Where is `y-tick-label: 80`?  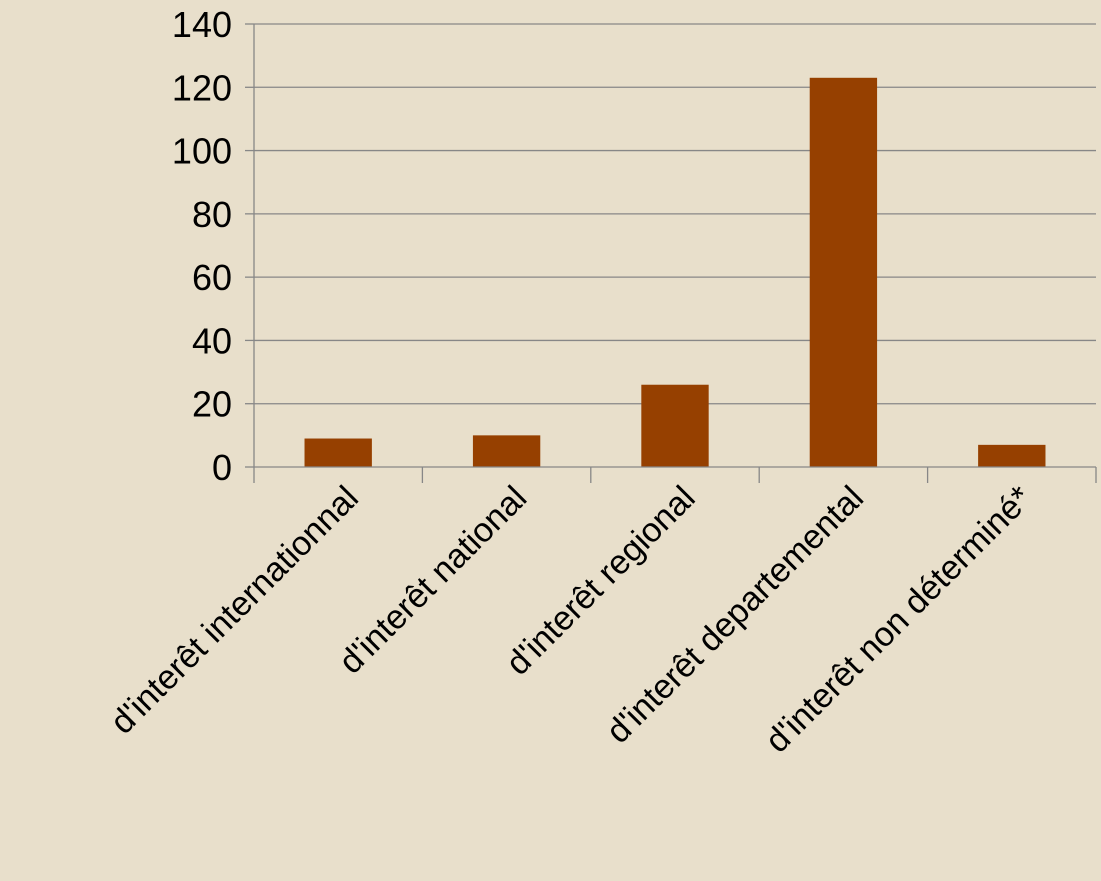 y-tick-label: 80 is located at coordinates (212, 214).